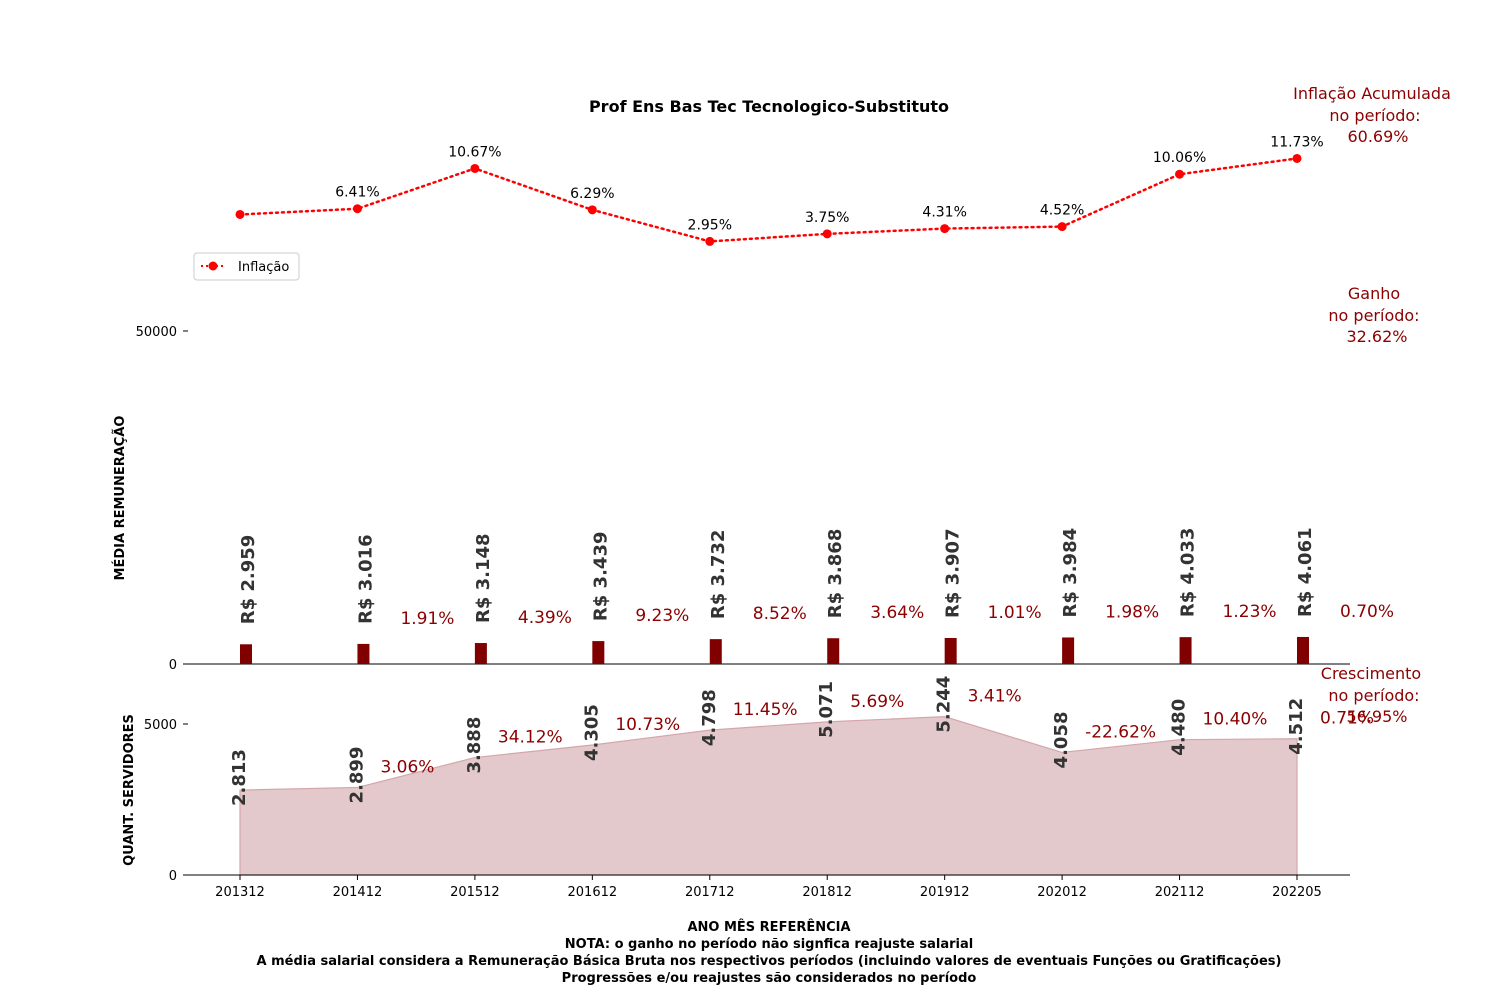  What do you see at coordinates (1376, 336) in the screenshot?
I see `side-note-gain-line-3: 32.62%` at bounding box center [1376, 336].